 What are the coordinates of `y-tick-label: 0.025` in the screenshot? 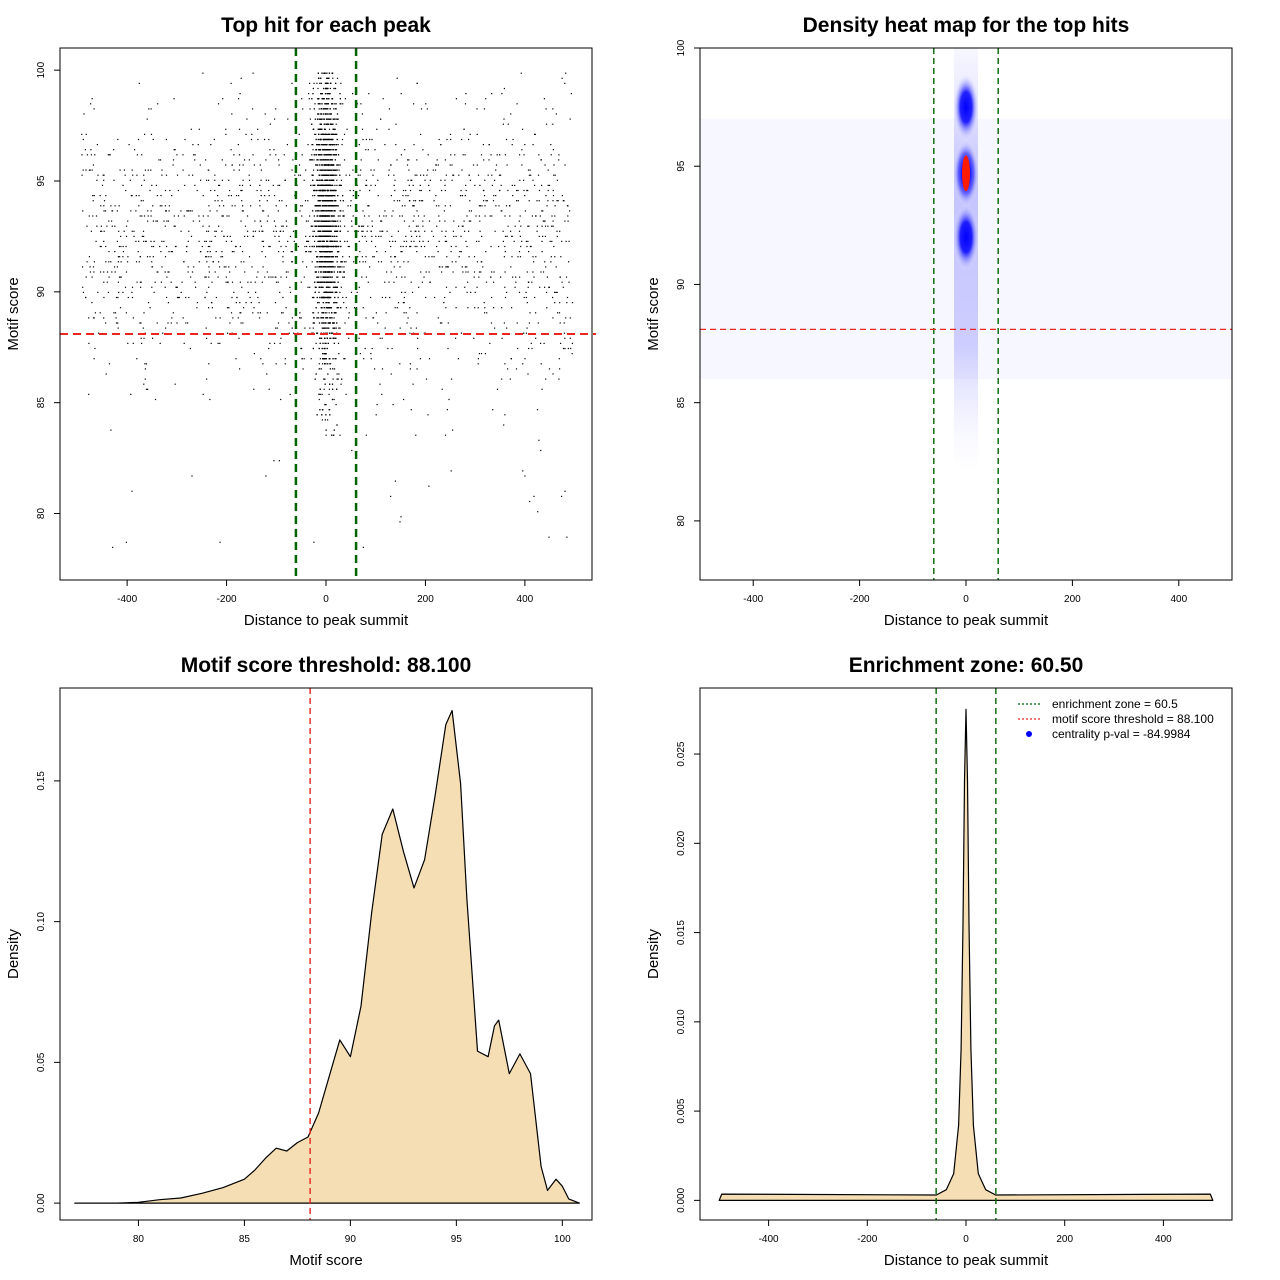 It's located at (681, 753).